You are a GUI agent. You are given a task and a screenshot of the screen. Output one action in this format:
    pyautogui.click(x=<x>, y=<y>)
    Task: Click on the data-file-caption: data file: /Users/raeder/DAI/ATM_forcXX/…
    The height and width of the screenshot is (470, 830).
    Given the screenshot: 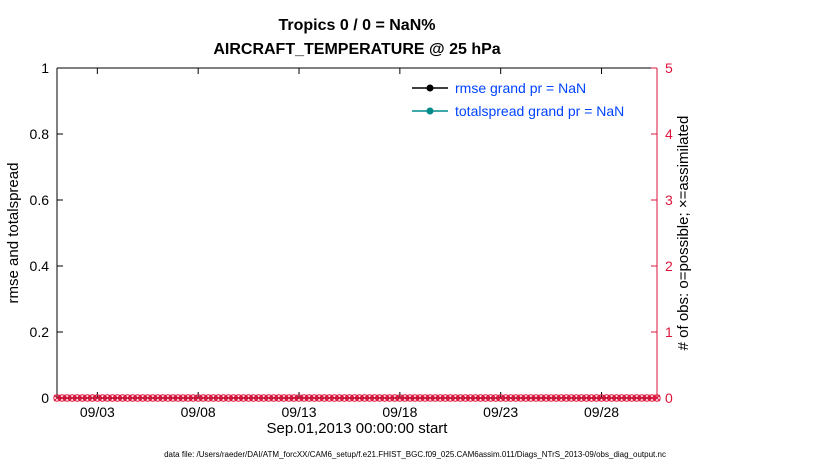 What is the action you would take?
    pyautogui.click(x=415, y=454)
    